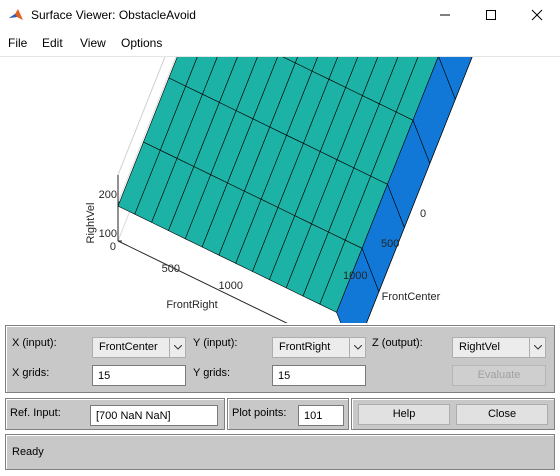 This screenshot has width=560, height=476. What do you see at coordinates (479, 347) in the screenshot?
I see `z-output-value: RightVel` at bounding box center [479, 347].